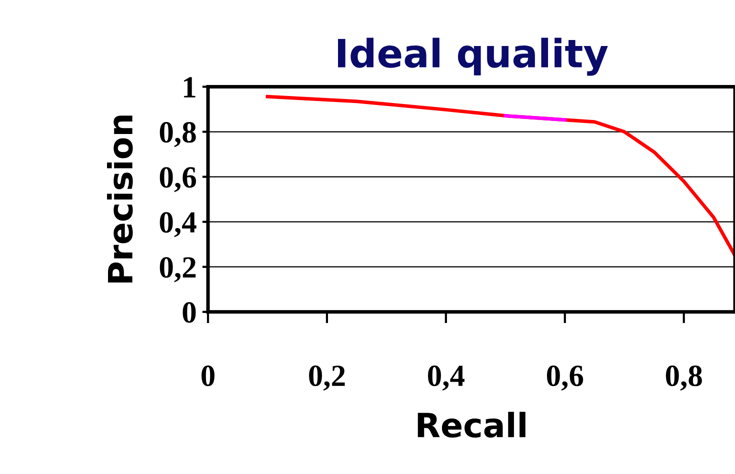 This screenshot has height=474, width=735. I want to click on x-tick-label: 0, so click(208, 376).